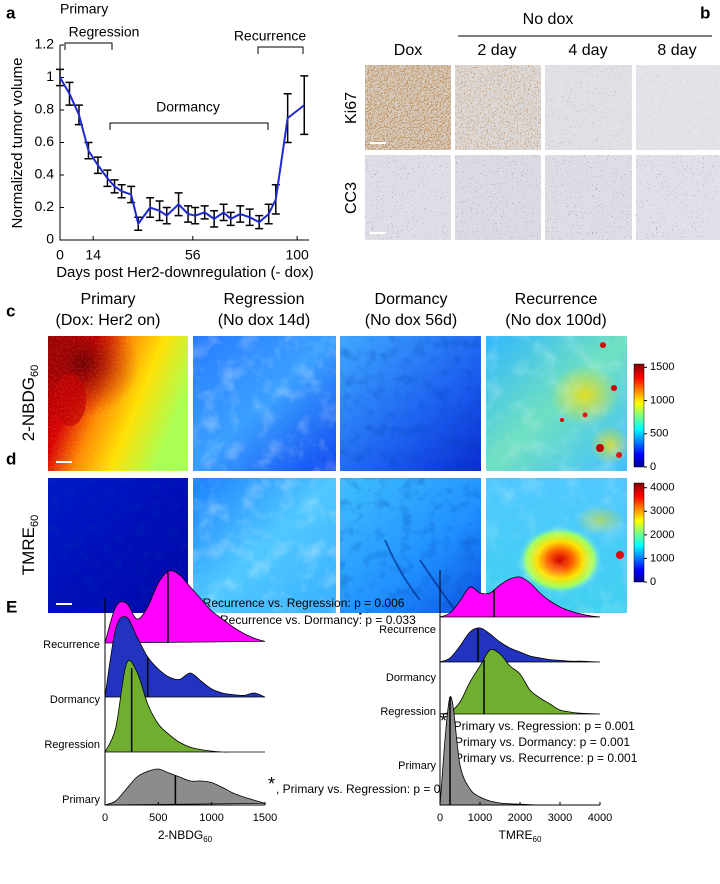 The width and height of the screenshot is (720, 884). I want to click on x-tick-label: 1000, so click(480, 818).